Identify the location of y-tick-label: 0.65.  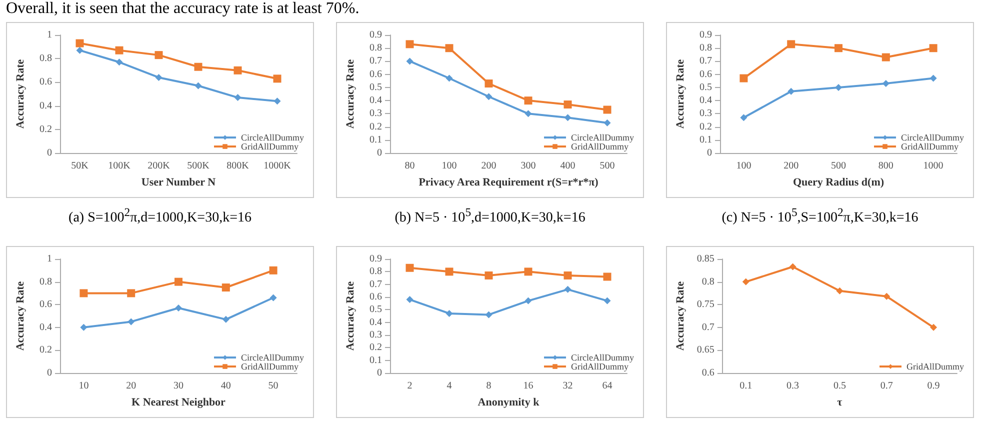
(705, 350).